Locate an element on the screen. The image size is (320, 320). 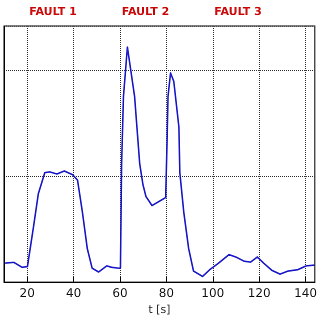
x-tick-label: 140 is located at coordinates (305, 293).